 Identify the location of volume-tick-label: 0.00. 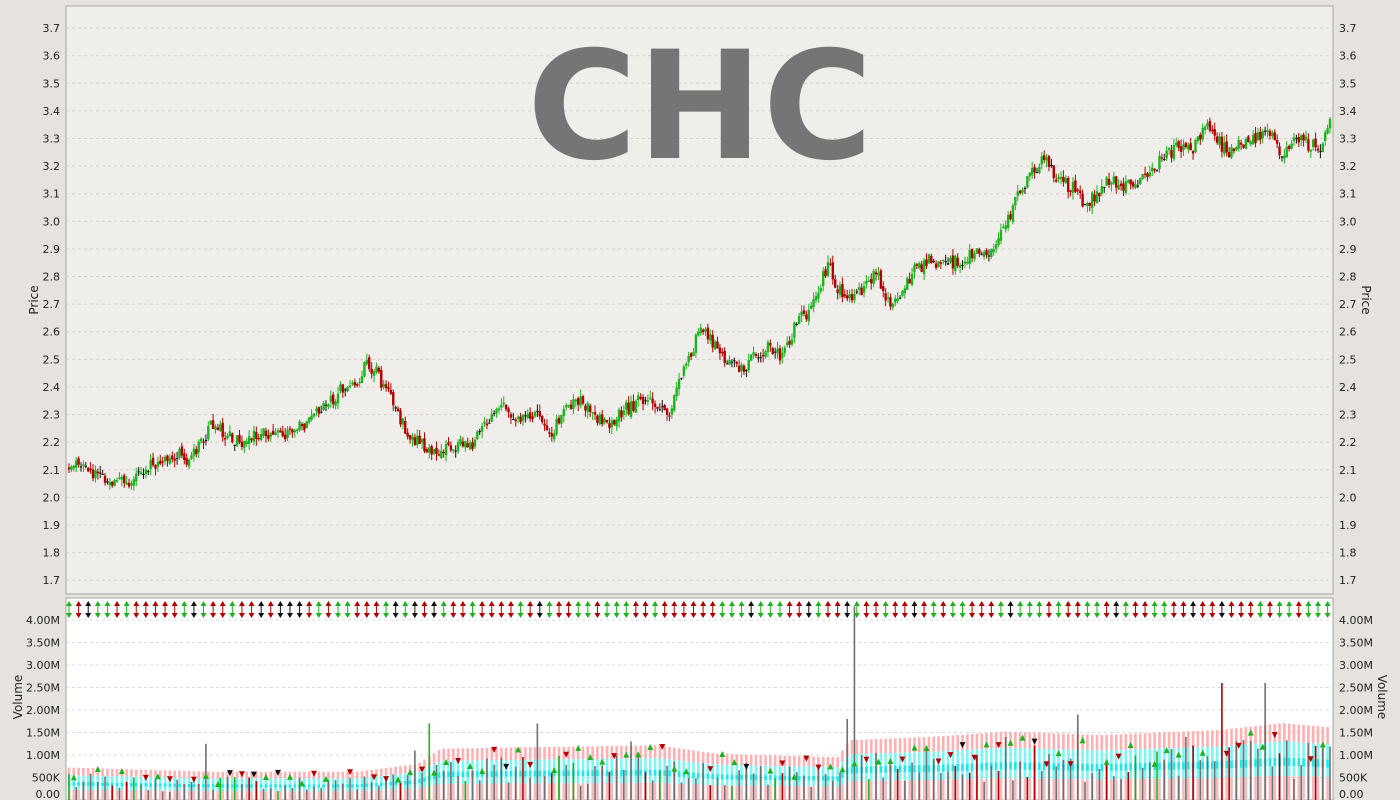
(1351, 794).